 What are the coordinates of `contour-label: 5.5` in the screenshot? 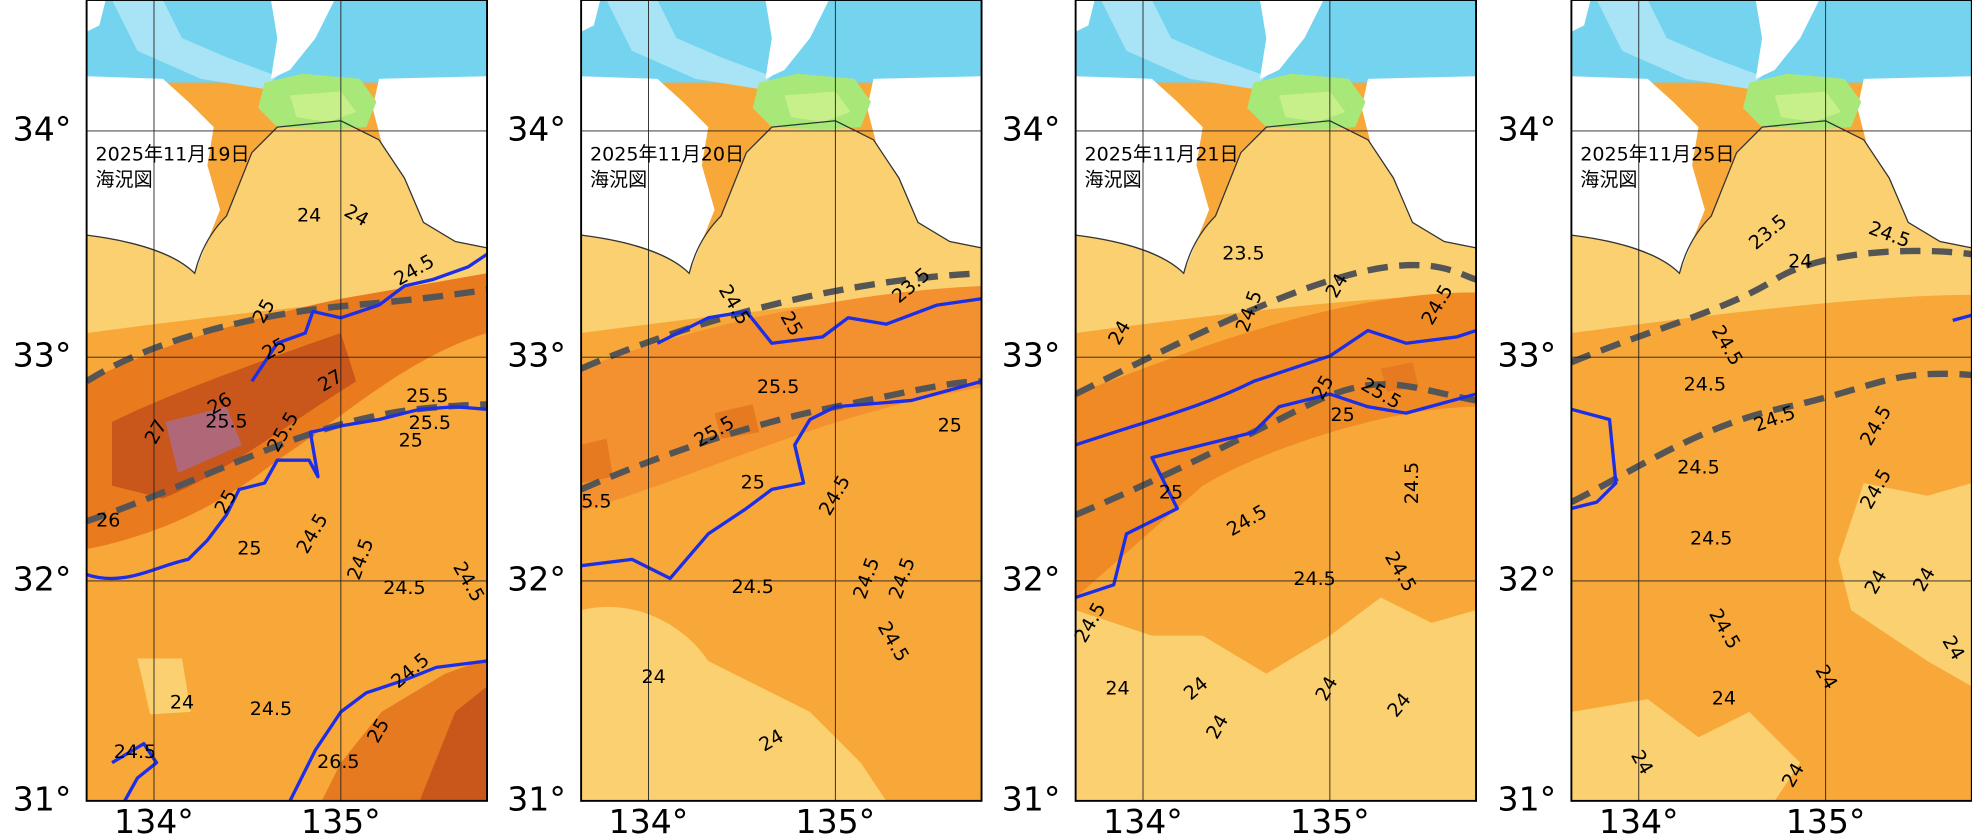 It's located at (596, 502).